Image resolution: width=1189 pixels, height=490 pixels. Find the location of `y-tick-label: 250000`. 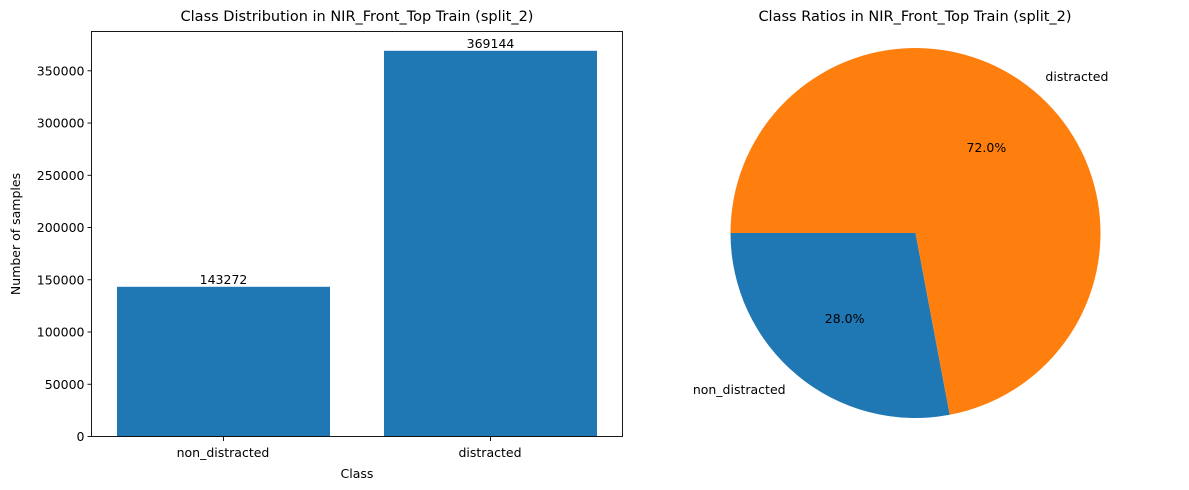

y-tick-label: 250000 is located at coordinates (61, 175).